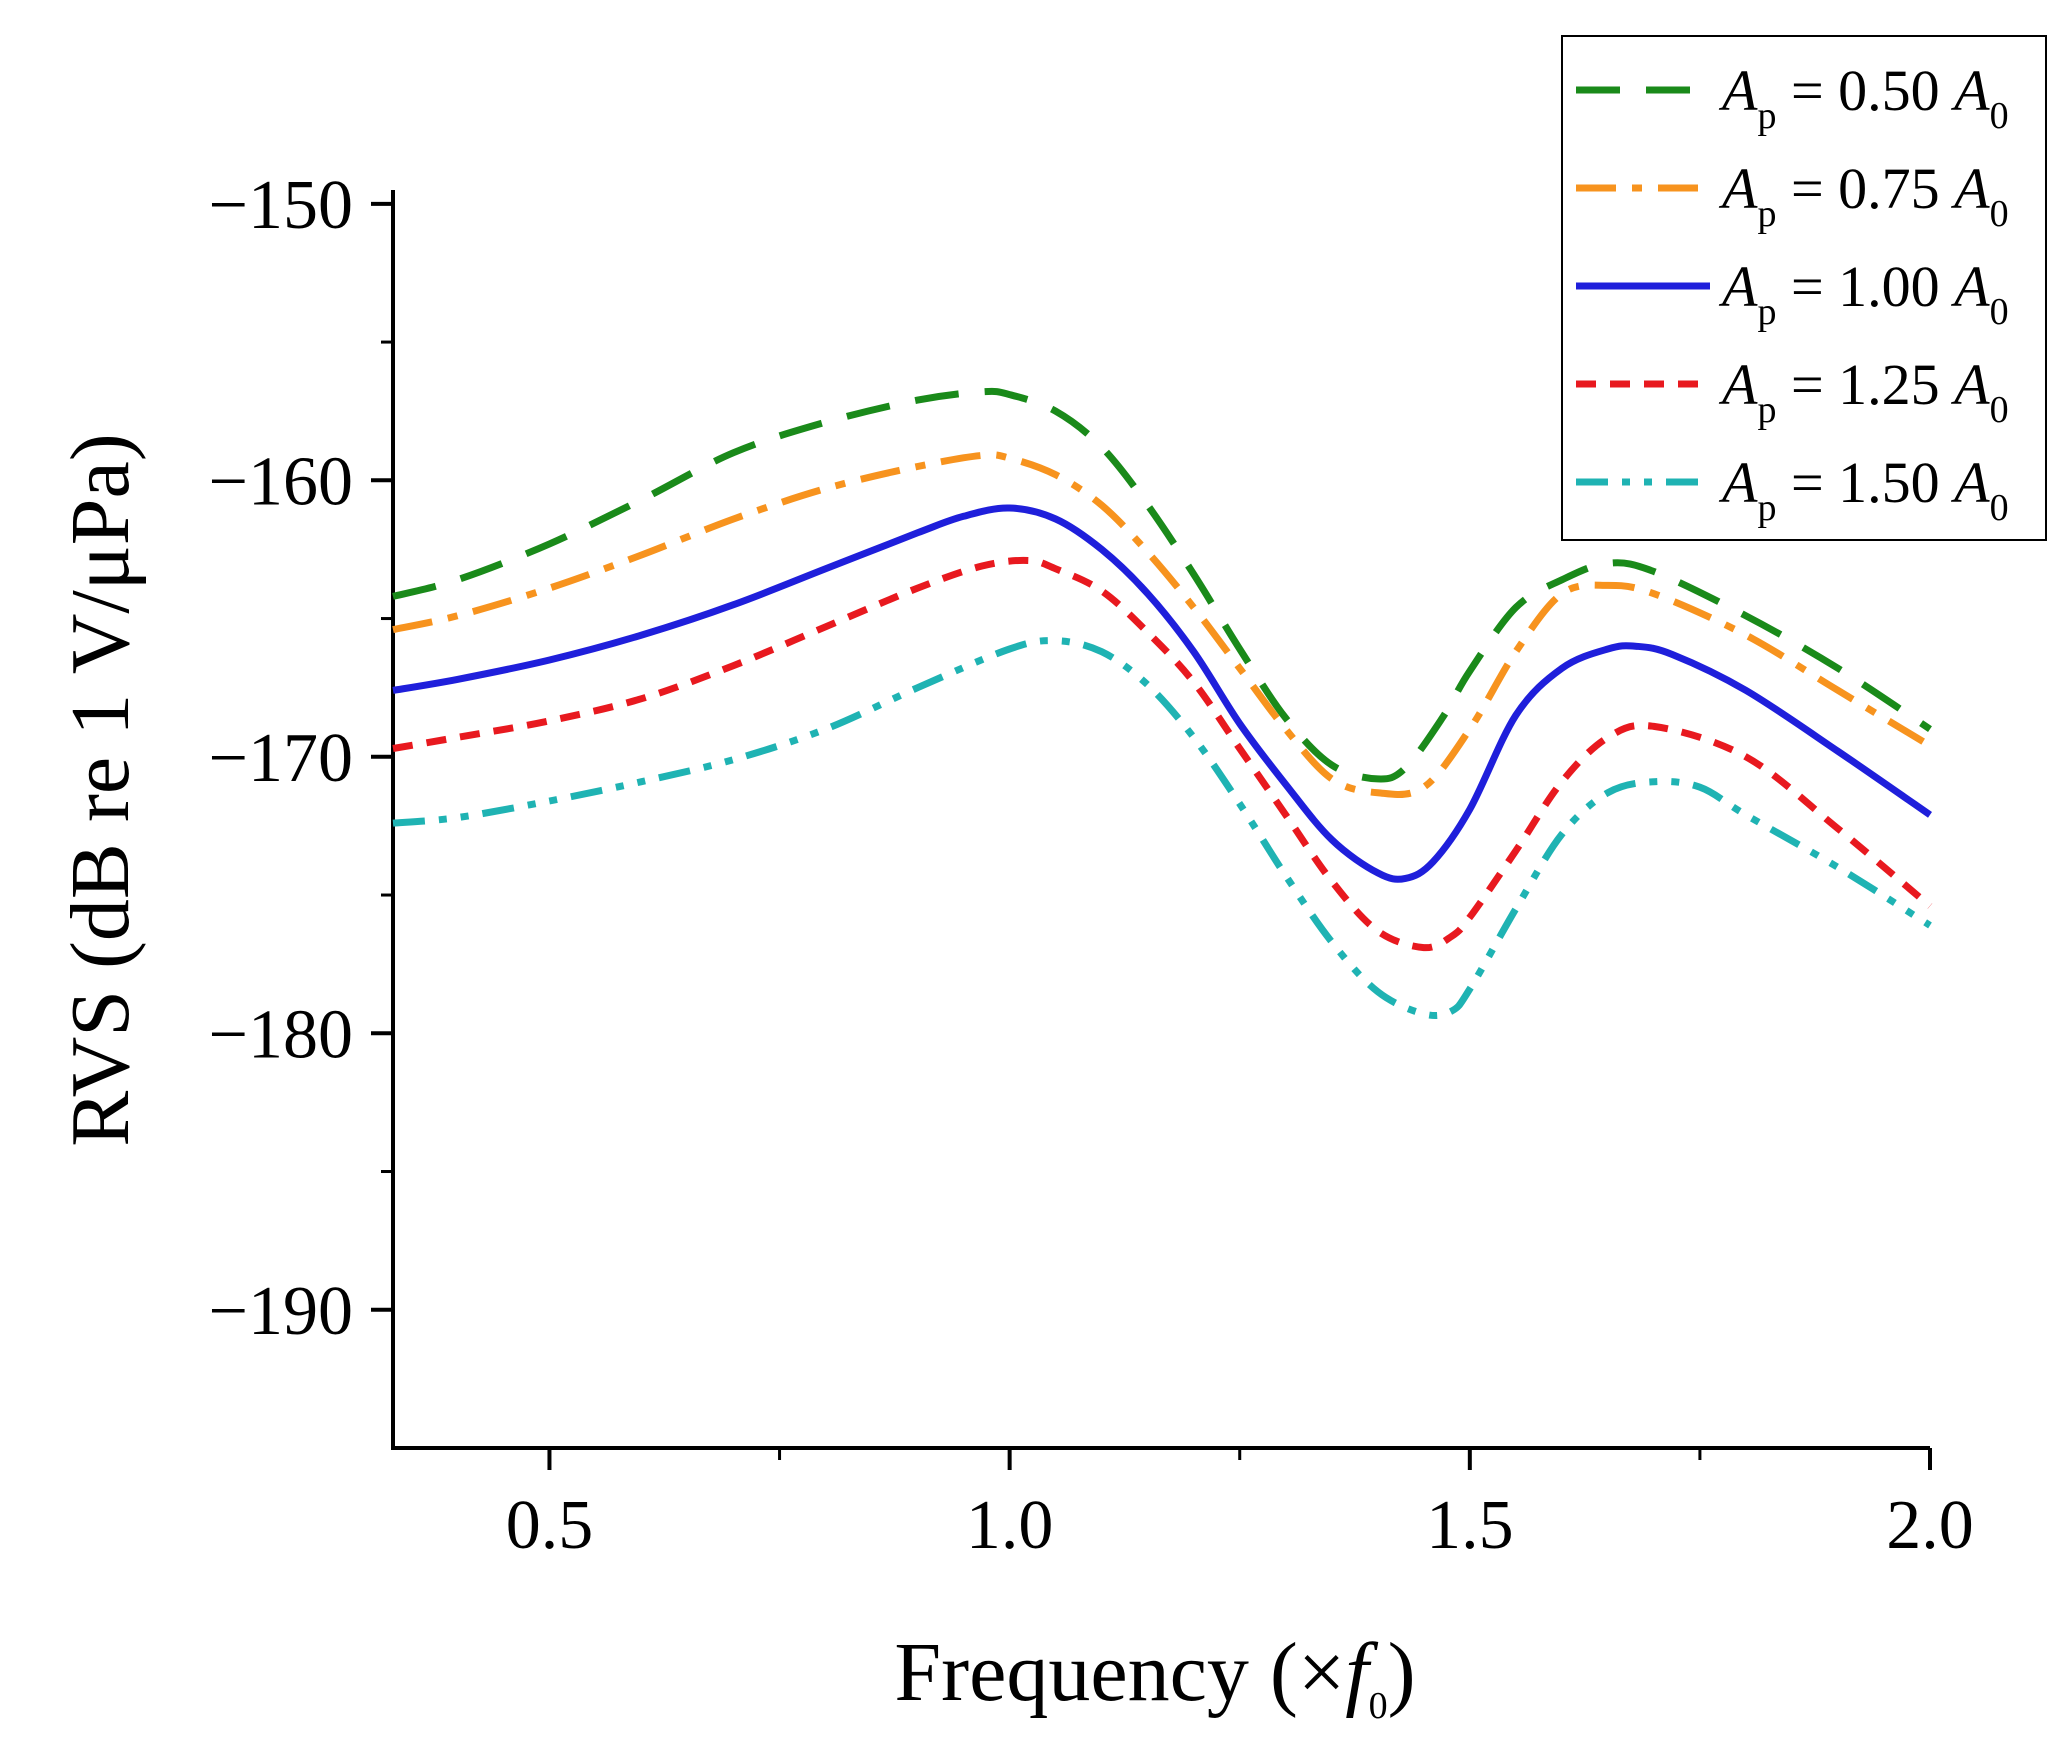 This screenshot has width=2072, height=1739. I want to click on x-tick-label: 1.0, so click(1010, 1525).